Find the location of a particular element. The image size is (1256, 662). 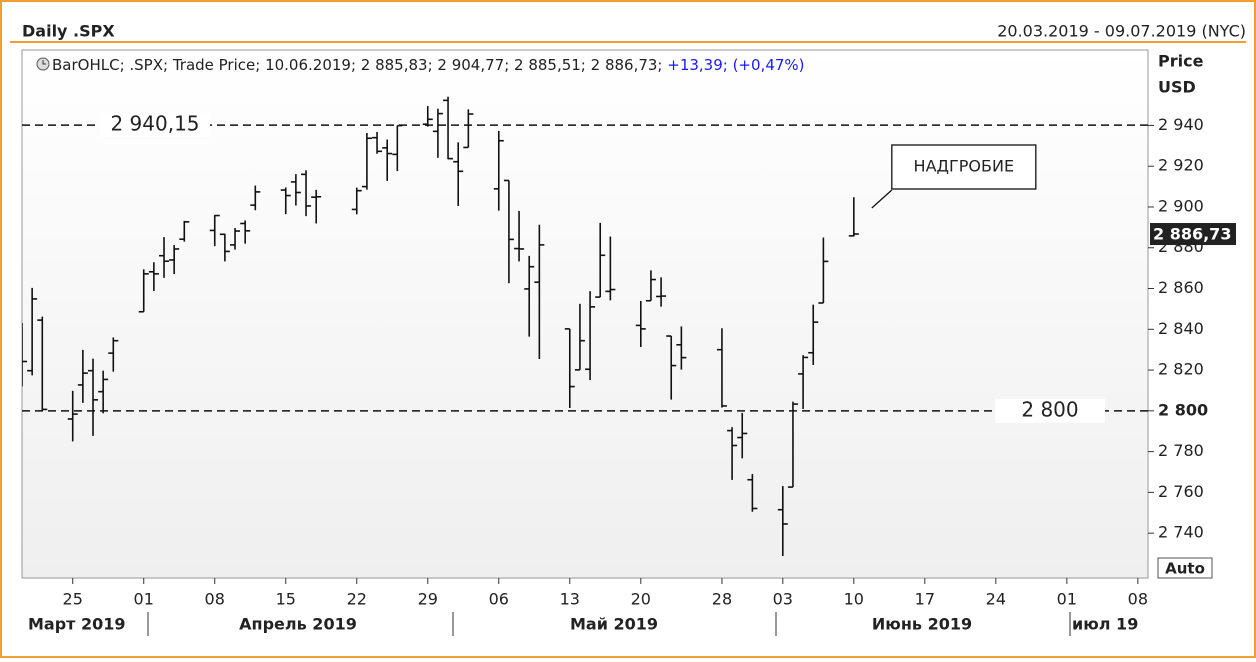

y-tick-label: 2 760 is located at coordinates (1181, 491).